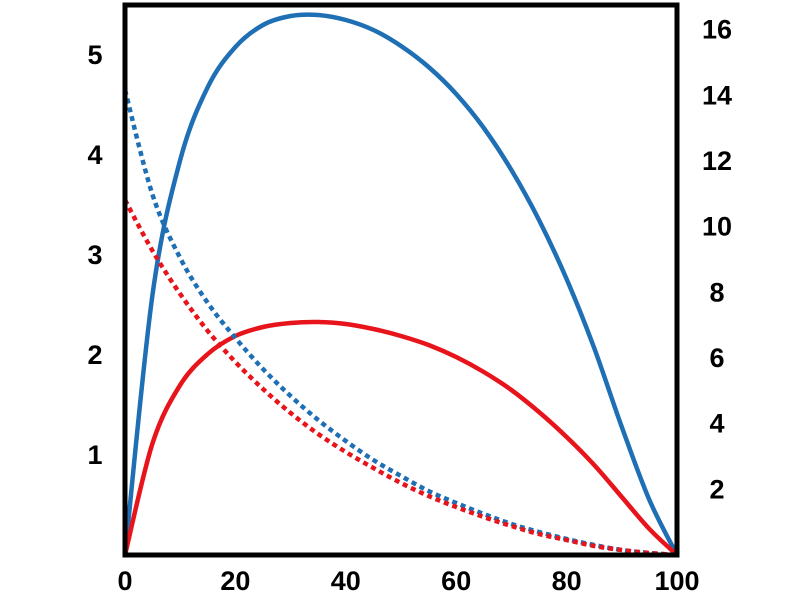 The image size is (800, 606). Describe the element at coordinates (94, 255) in the screenshot. I see `y-left-tick-label: 3` at that location.